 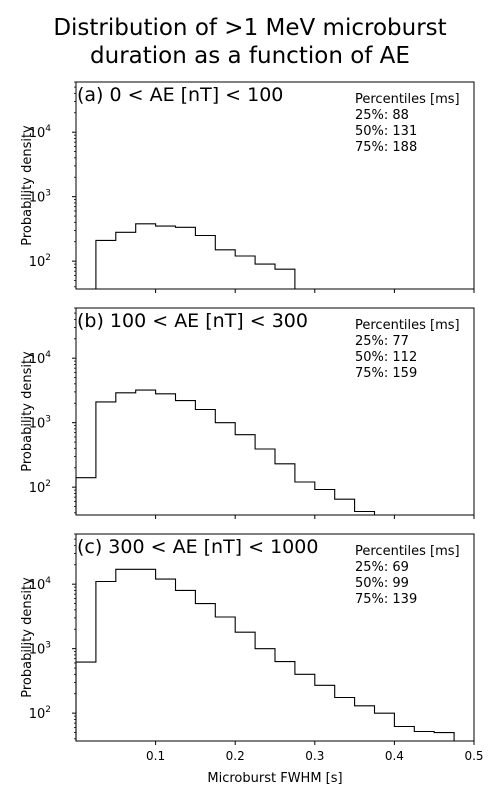 I want to click on x-tick-label: 0.2, so click(x=235, y=756).